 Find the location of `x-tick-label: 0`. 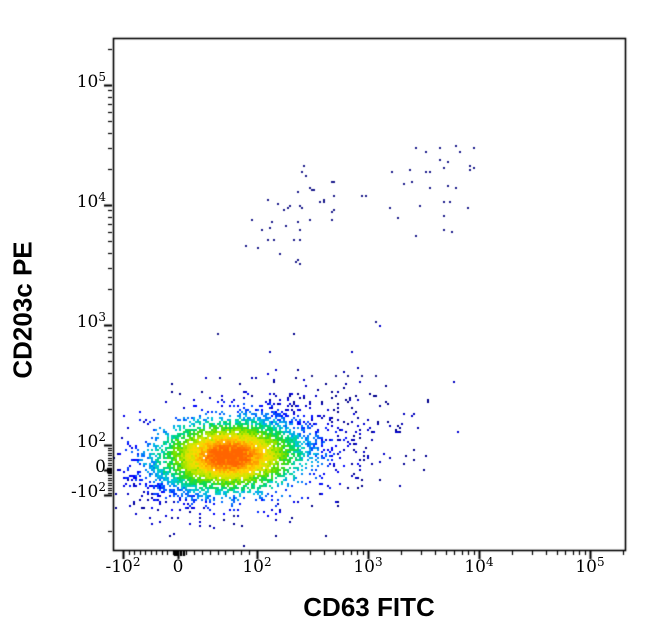

x-tick-label: 0 is located at coordinates (178, 567).